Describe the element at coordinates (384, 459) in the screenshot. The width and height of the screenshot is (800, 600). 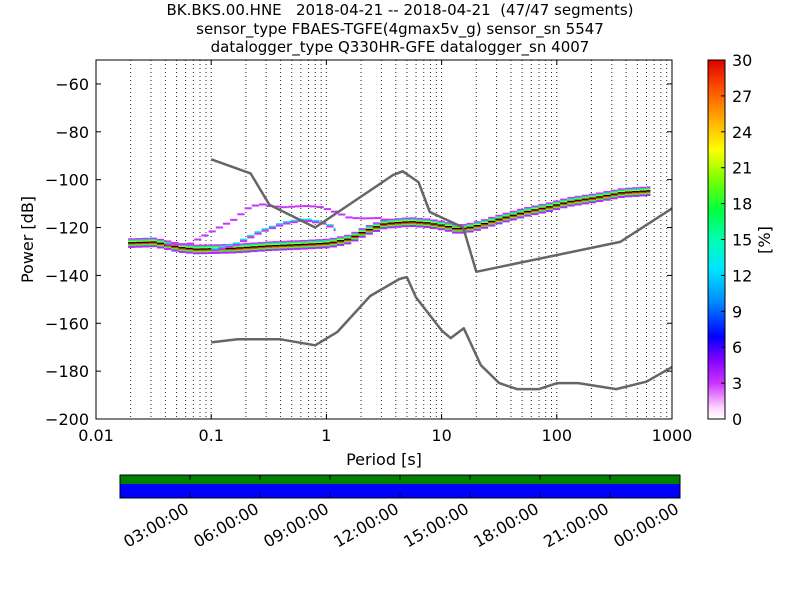
I see `x-axis-label: Period [s]` at that location.